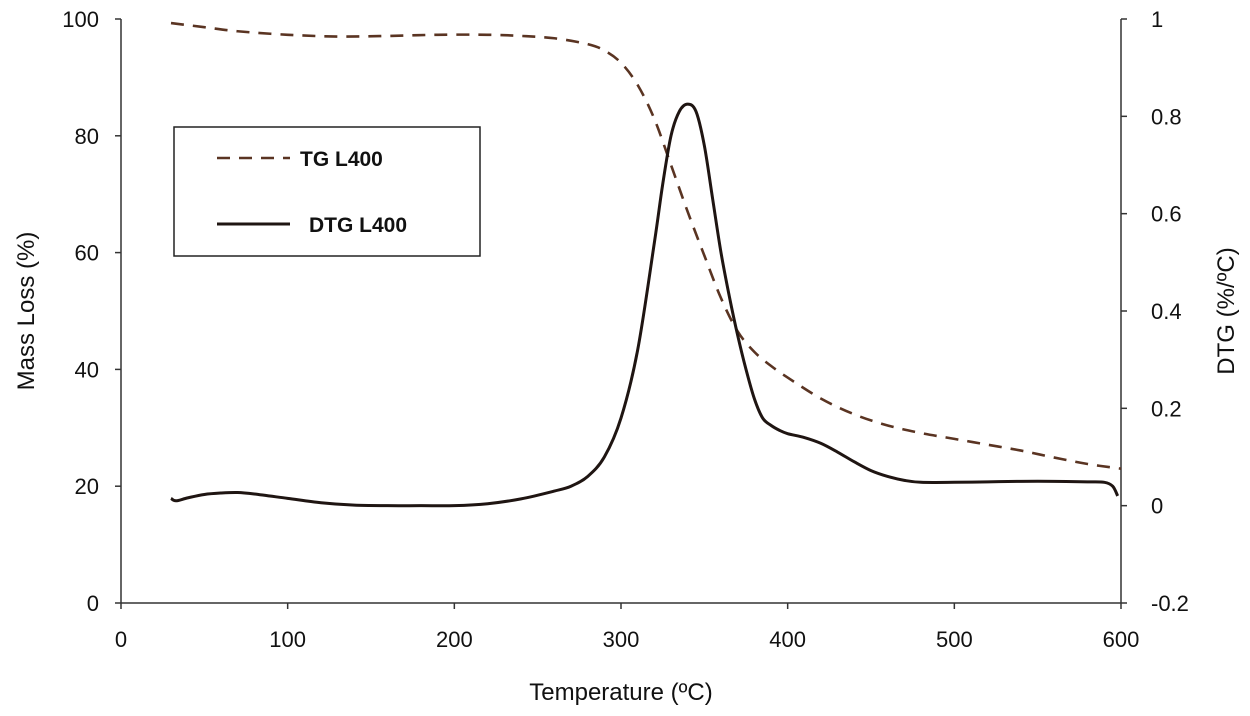 The image size is (1250, 716). I want to click on legend: TG L400 DTG L400, so click(327, 191).